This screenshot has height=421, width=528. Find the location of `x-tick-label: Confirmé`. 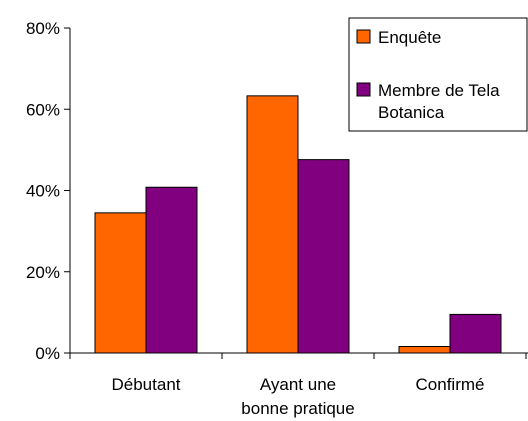

x-tick-label: Confirmé is located at coordinates (450, 384).